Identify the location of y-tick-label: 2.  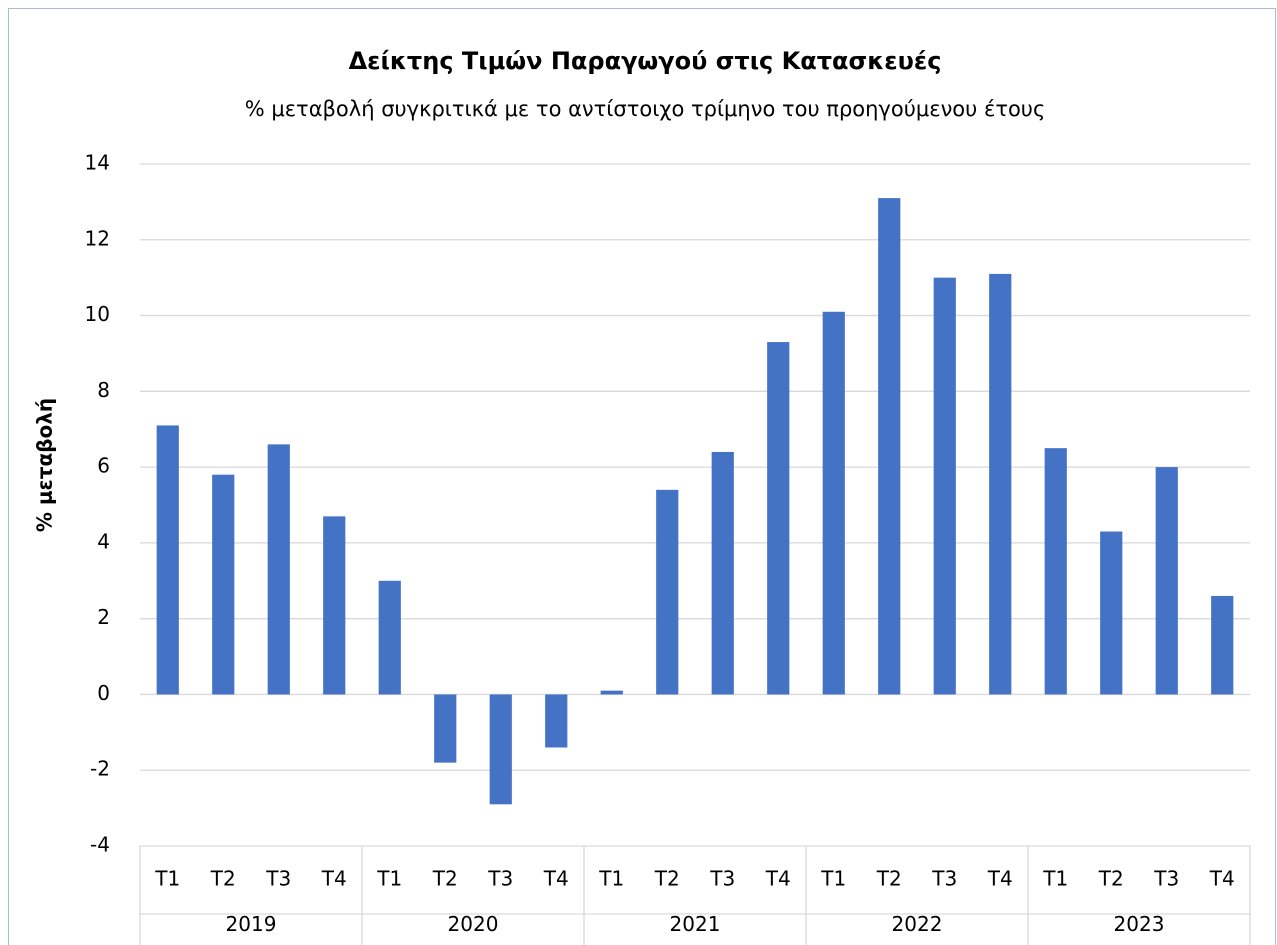
(103, 617).